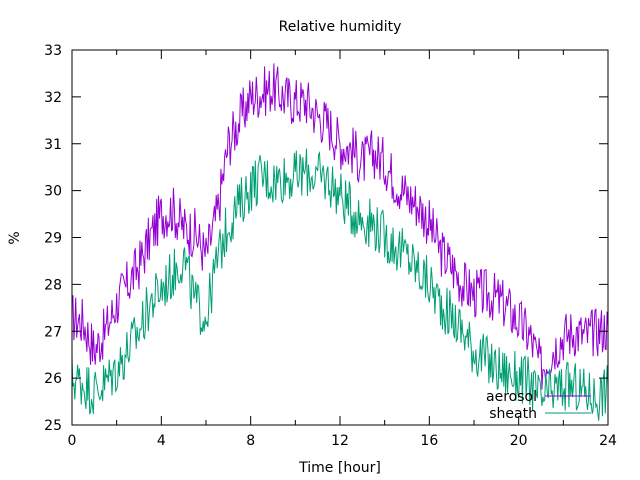 This screenshot has width=640, height=480. What do you see at coordinates (53, 192) in the screenshot?
I see `y-tick-label: 30` at bounding box center [53, 192].